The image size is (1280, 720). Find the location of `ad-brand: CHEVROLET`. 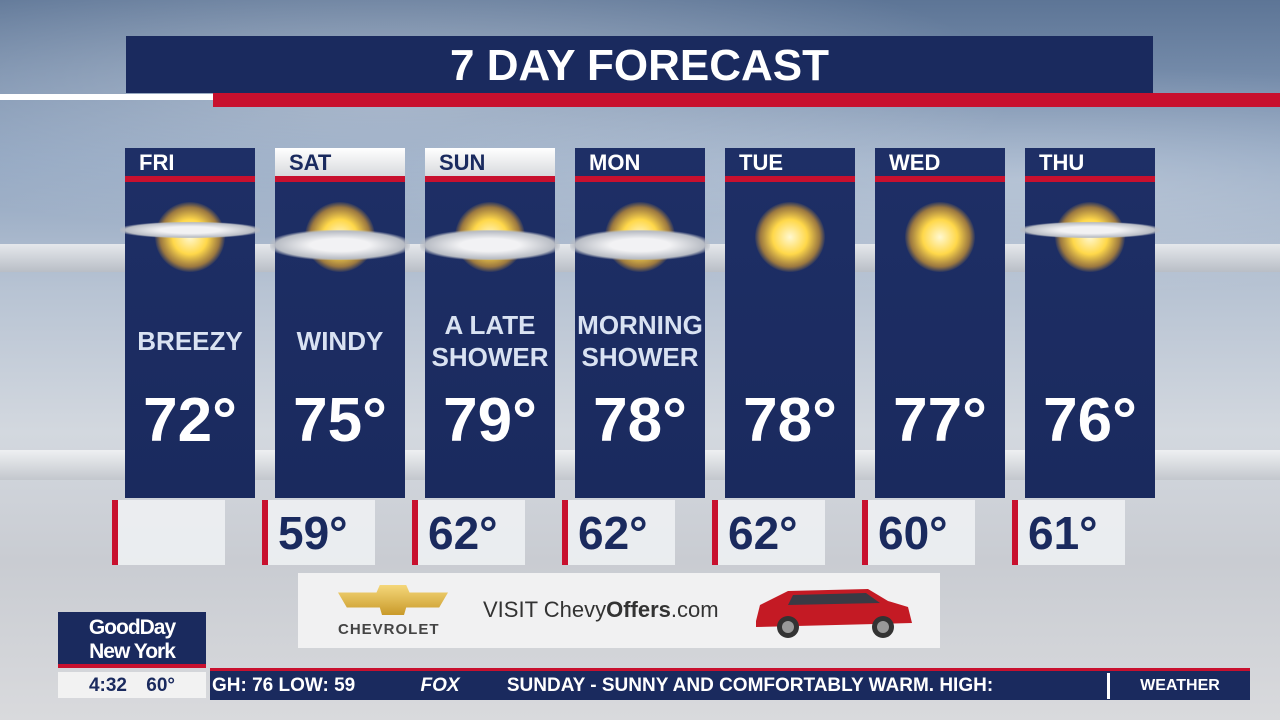

ad-brand: CHEVROLET is located at coordinates (389, 629).